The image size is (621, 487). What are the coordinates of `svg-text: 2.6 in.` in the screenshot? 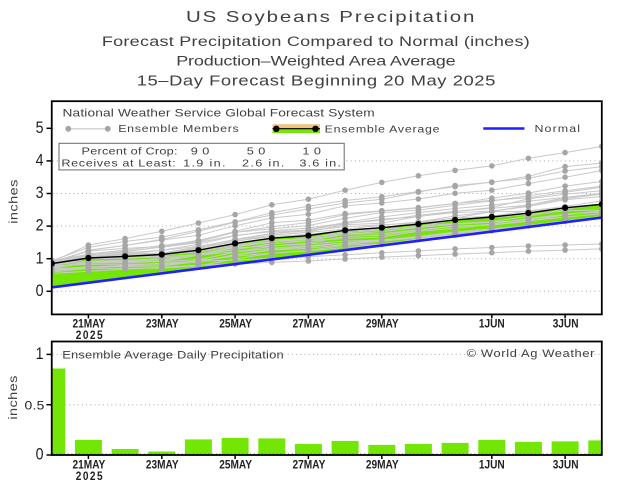 It's located at (264, 164).